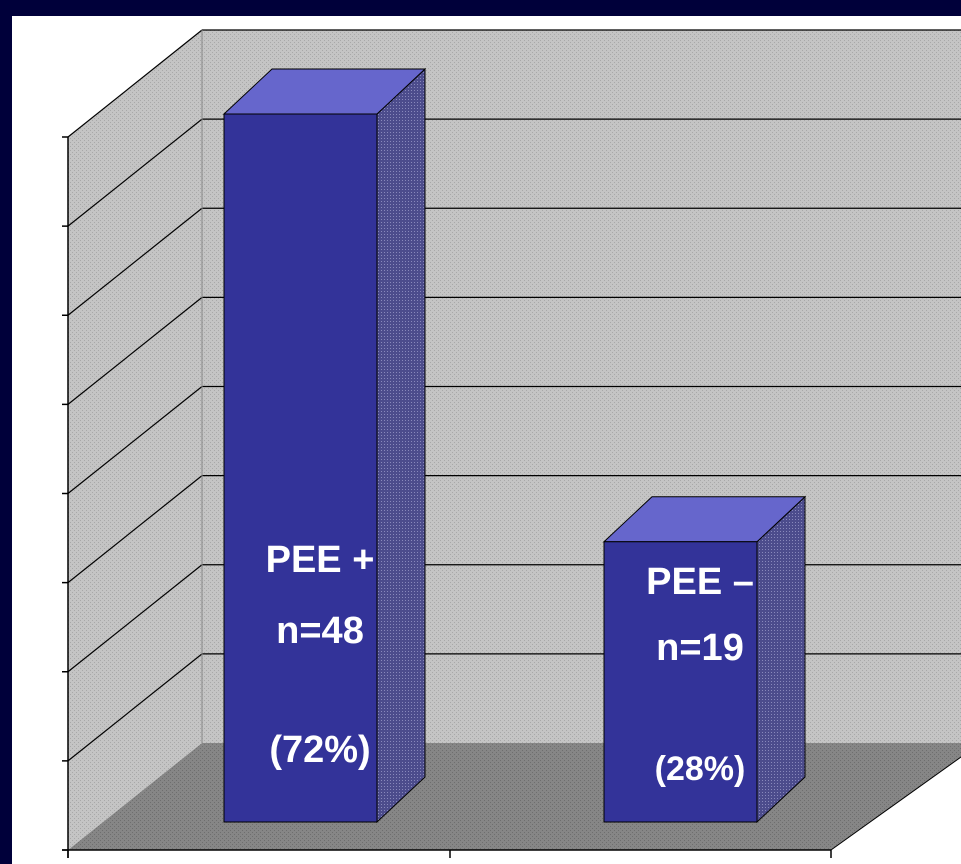 The width and height of the screenshot is (961, 864). Describe the element at coordinates (300, 468) in the screenshot. I see `bar-front` at that location.